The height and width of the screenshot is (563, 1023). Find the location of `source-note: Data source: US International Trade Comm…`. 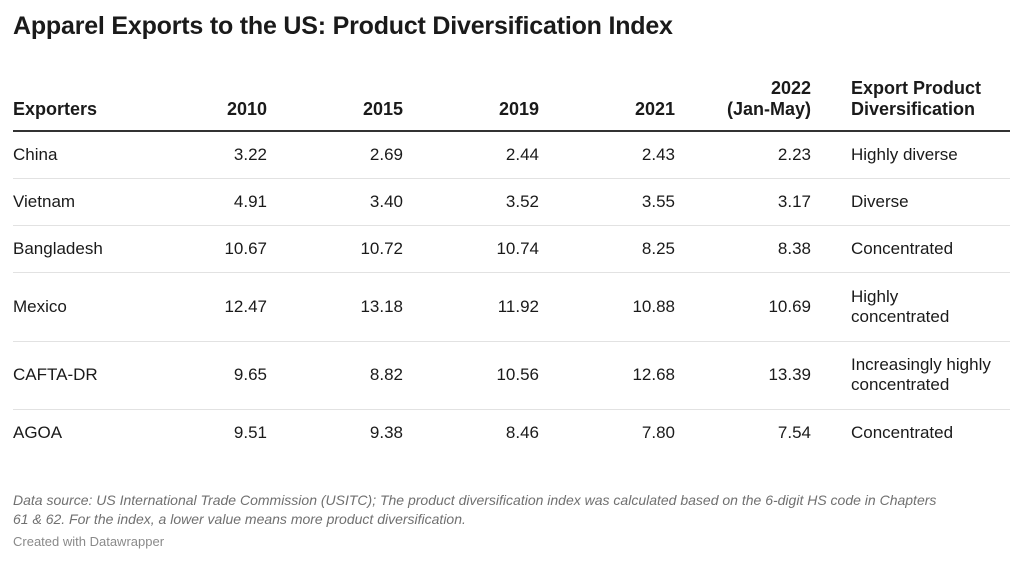

source-note: Data source: US International Trade Comm… is located at coordinates (513, 510).